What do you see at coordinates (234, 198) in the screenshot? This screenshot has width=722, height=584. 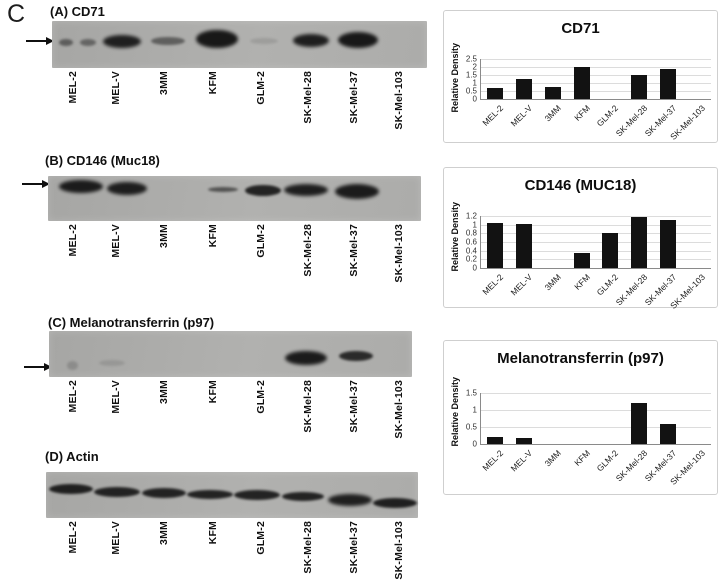 I see `western-blot-cd146` at bounding box center [234, 198].